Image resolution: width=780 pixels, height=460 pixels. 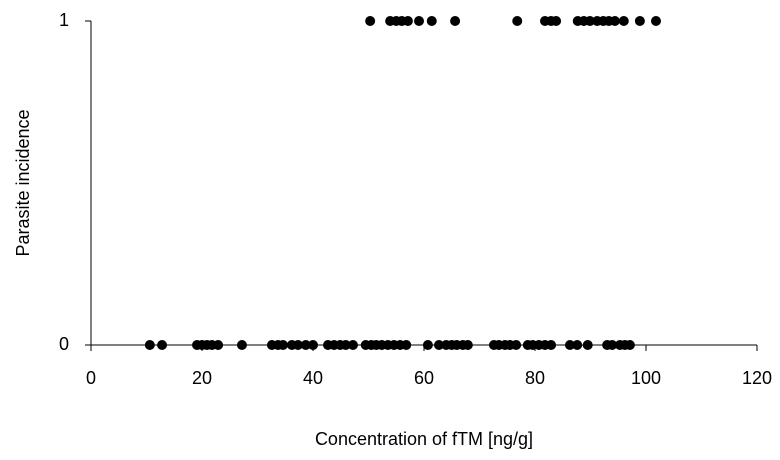 I want to click on y-axis-label: Parasite incidence, so click(x=23, y=182).